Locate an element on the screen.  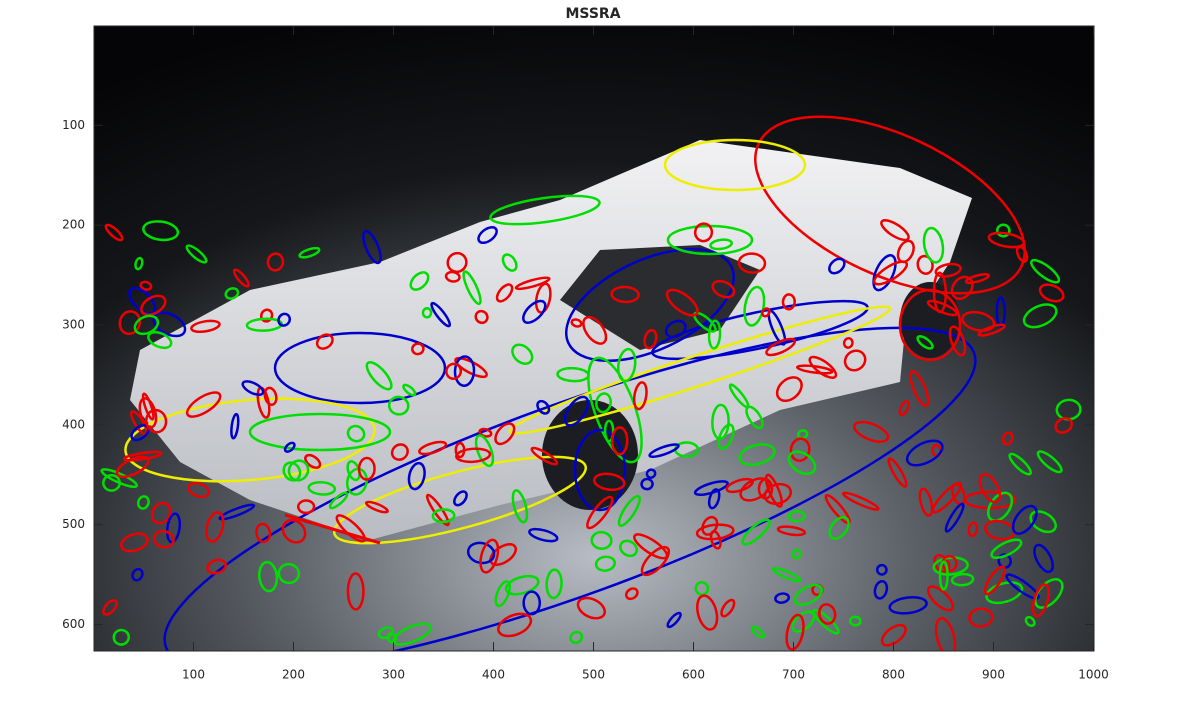
y-tick-label: 100 is located at coordinates (73, 125).